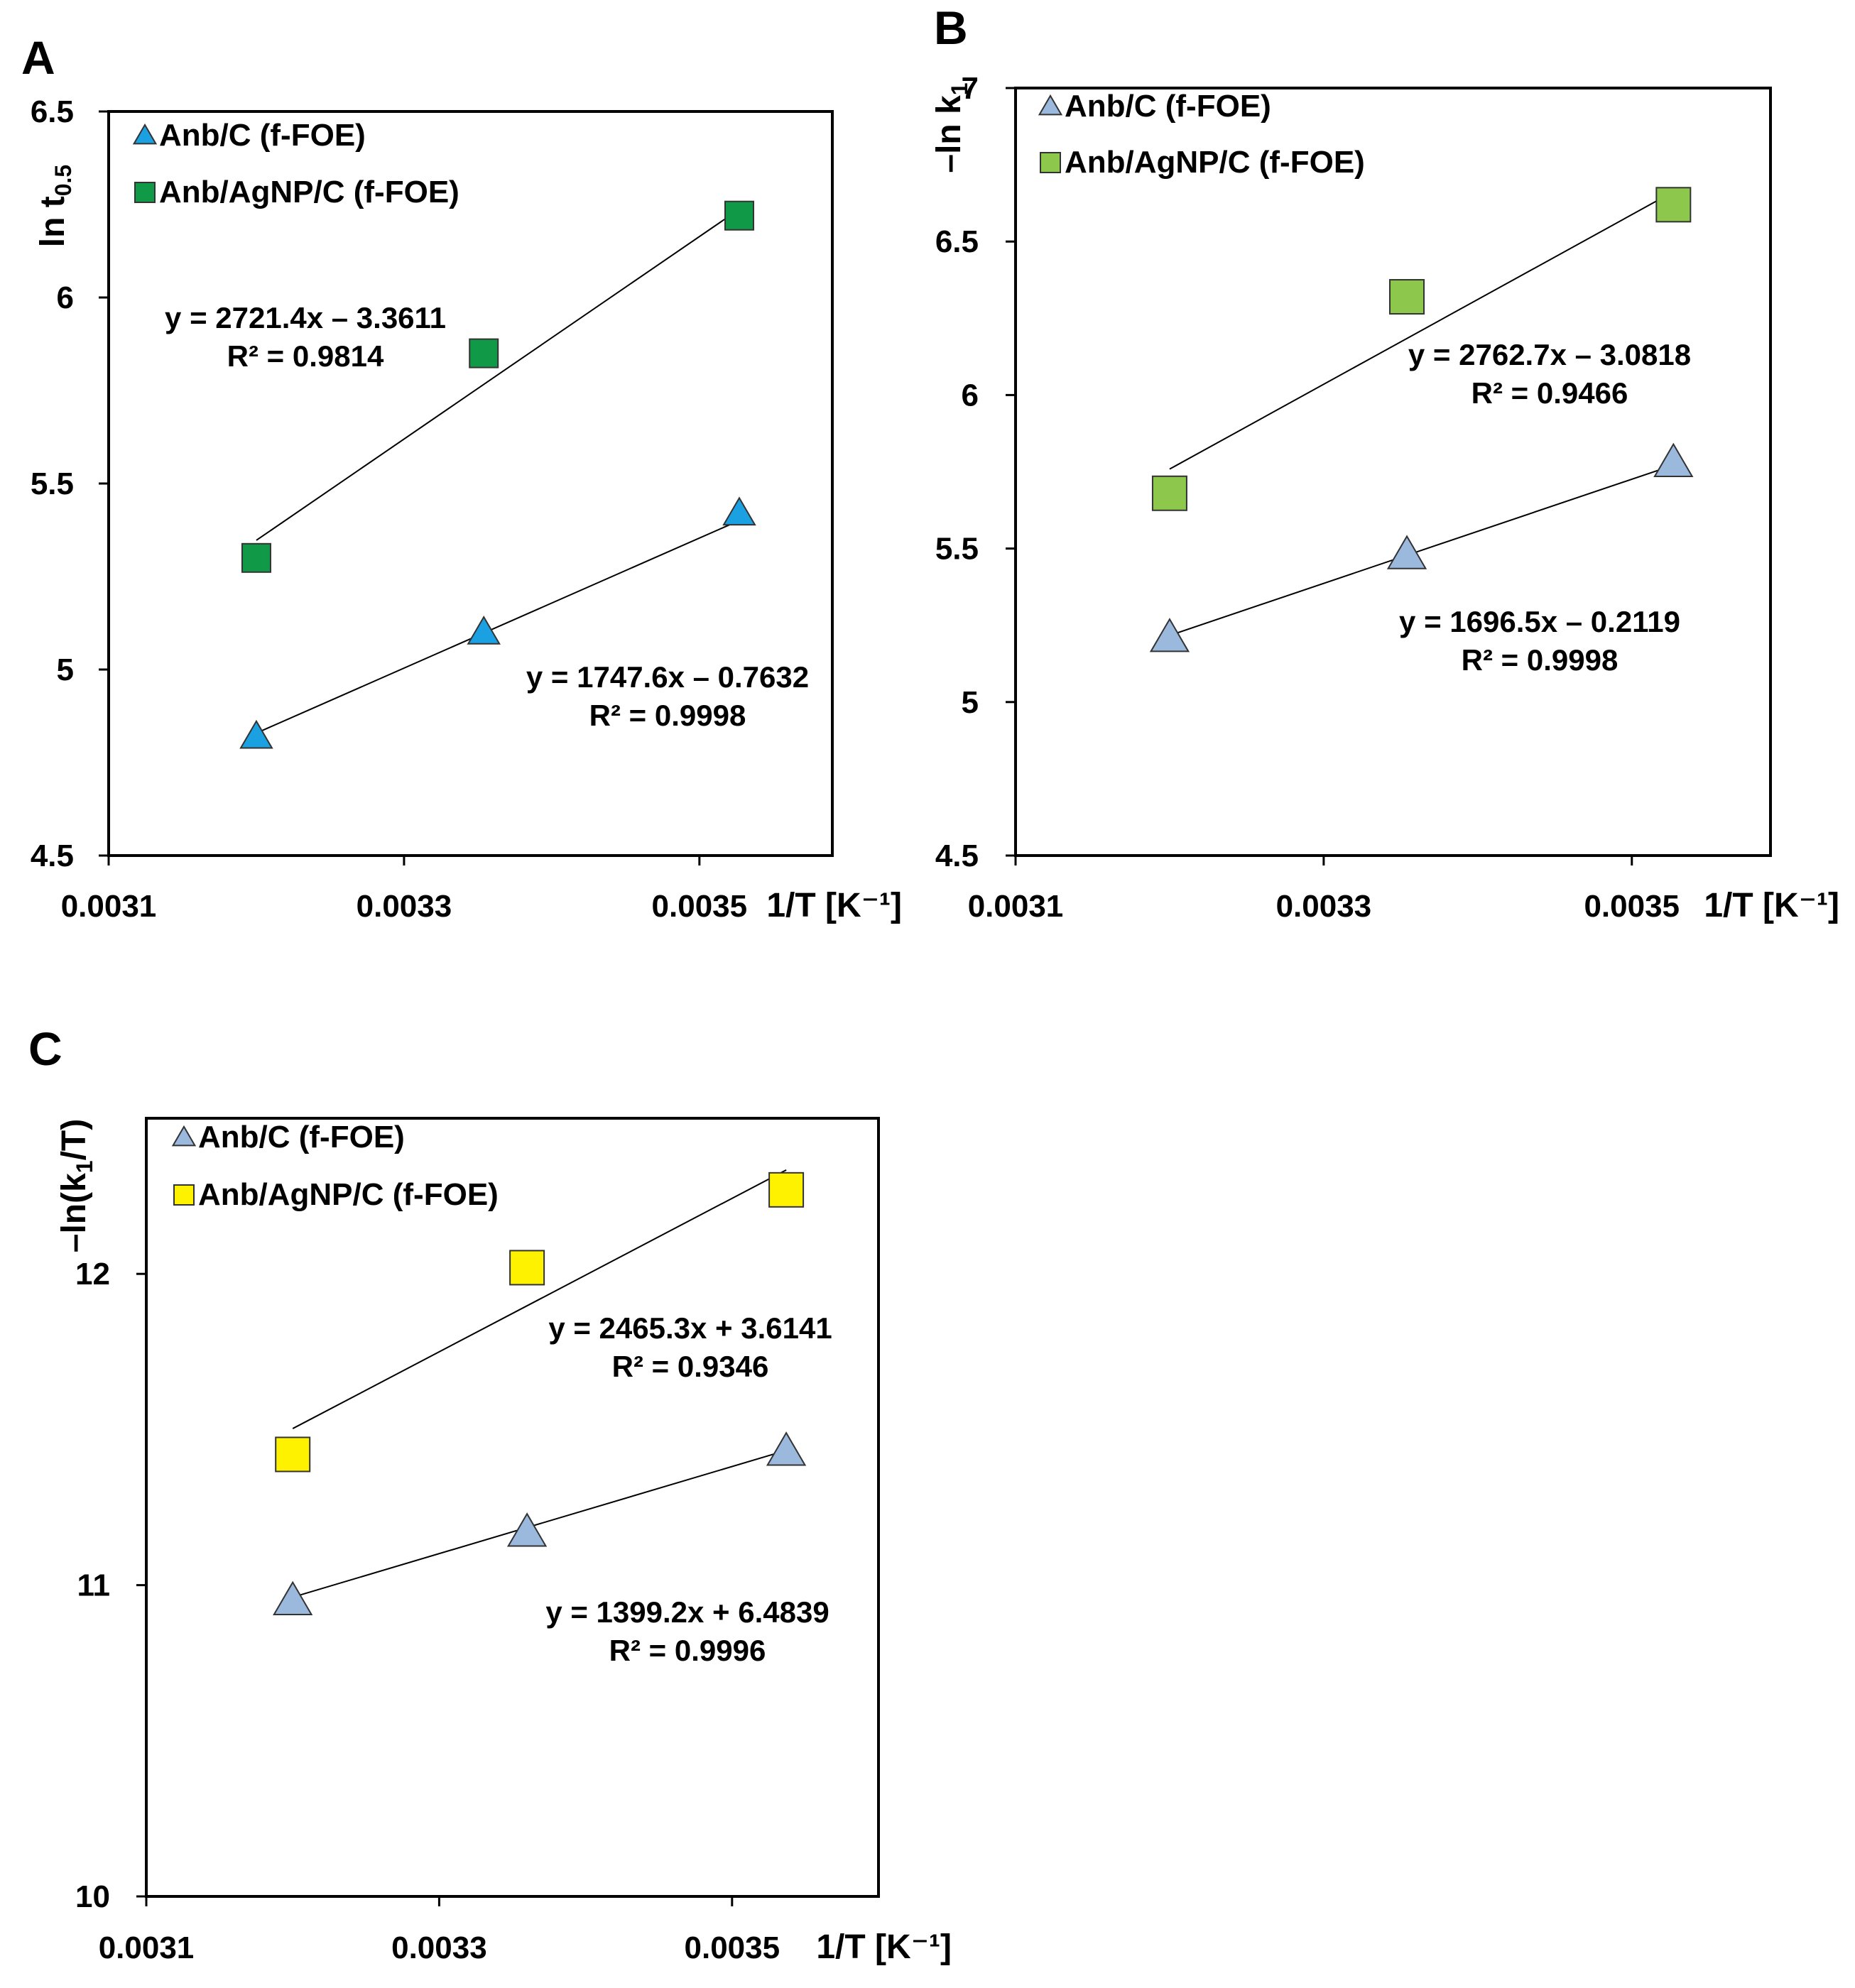 The height and width of the screenshot is (1988, 1855). I want to click on y-axis-title: –ln(k1/T), so click(76, 1185).